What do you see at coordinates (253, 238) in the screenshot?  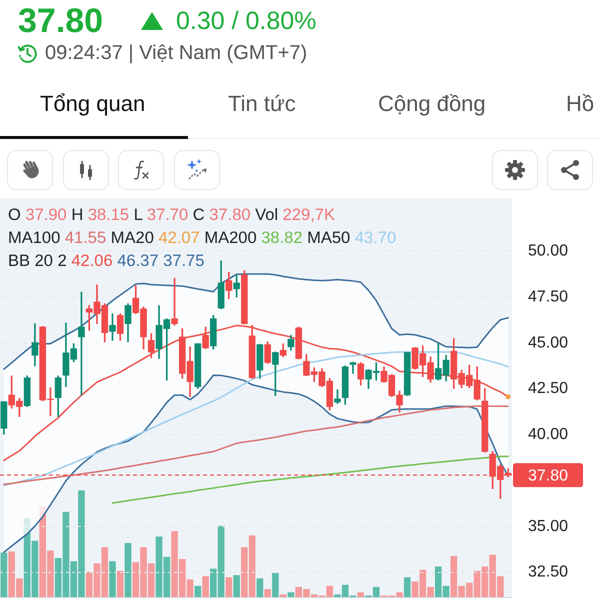 I see `annotation: MA200 38.82` at bounding box center [253, 238].